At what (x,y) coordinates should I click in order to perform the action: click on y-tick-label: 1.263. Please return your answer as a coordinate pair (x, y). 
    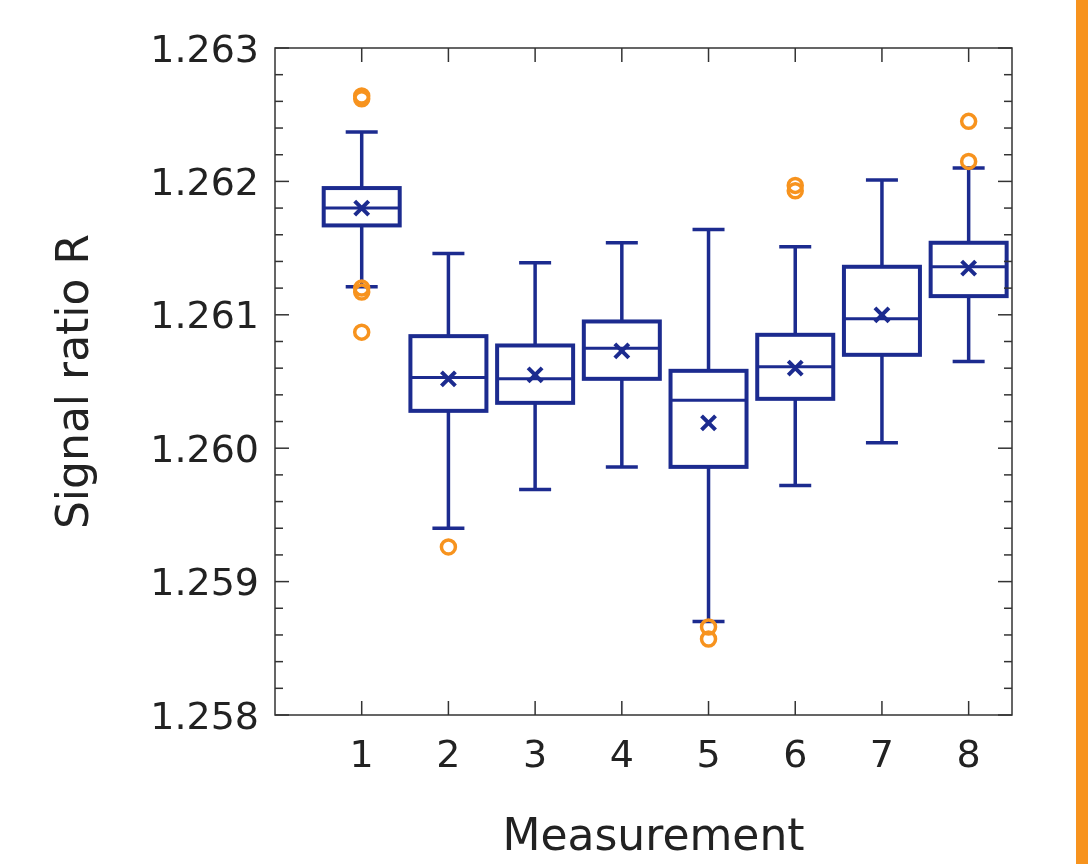
    Looking at the image, I should click on (204, 48).